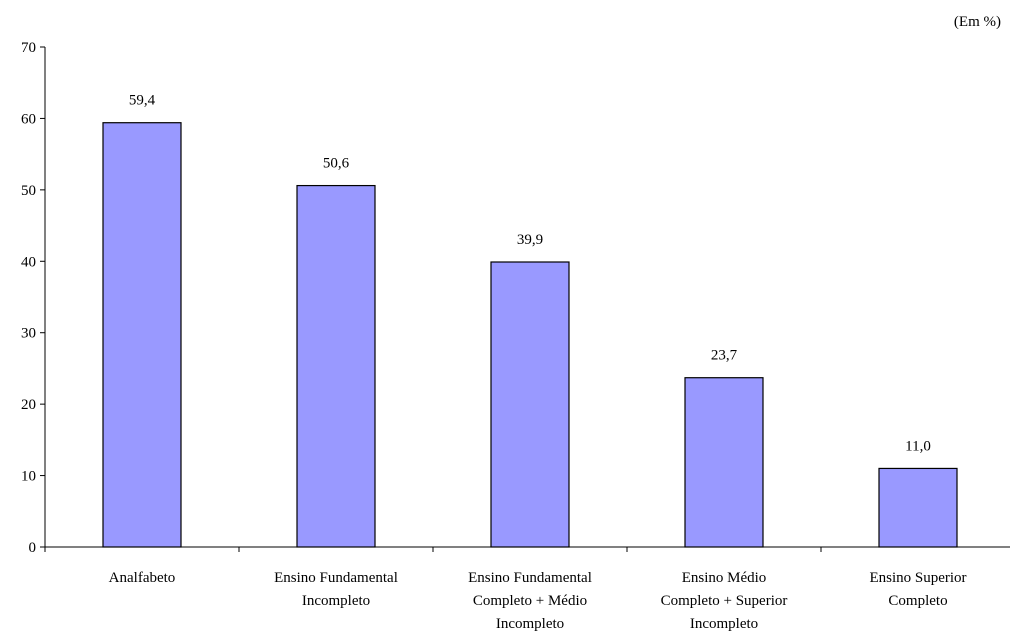 The width and height of the screenshot is (1011, 637). I want to click on bar-data-label: 39,9, so click(530, 240).